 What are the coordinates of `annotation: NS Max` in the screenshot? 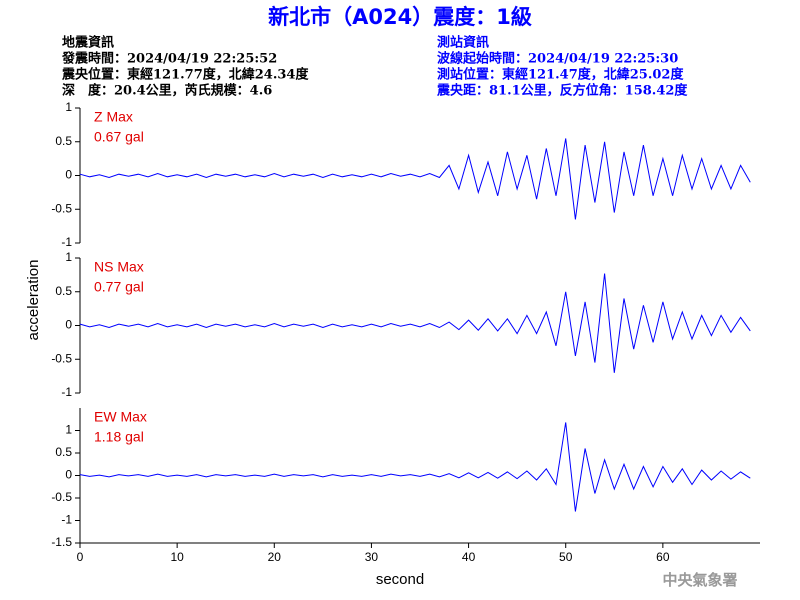 It's located at (119, 267).